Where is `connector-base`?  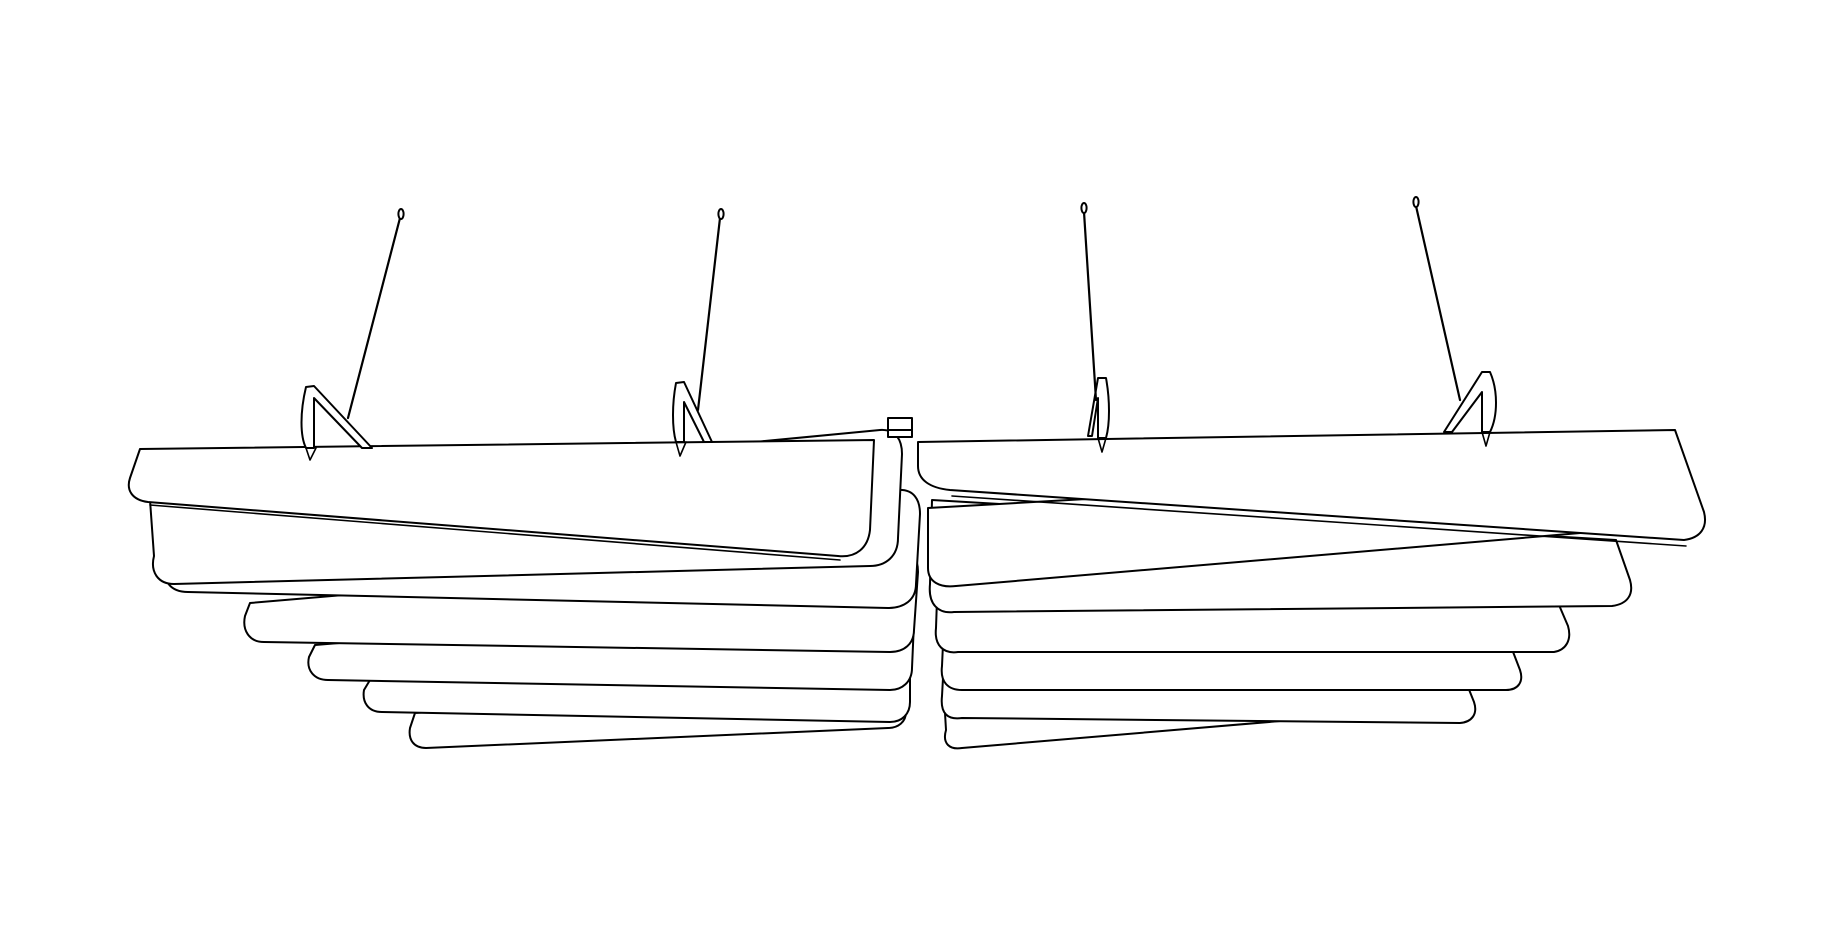 connector-base is located at coordinates (900, 433).